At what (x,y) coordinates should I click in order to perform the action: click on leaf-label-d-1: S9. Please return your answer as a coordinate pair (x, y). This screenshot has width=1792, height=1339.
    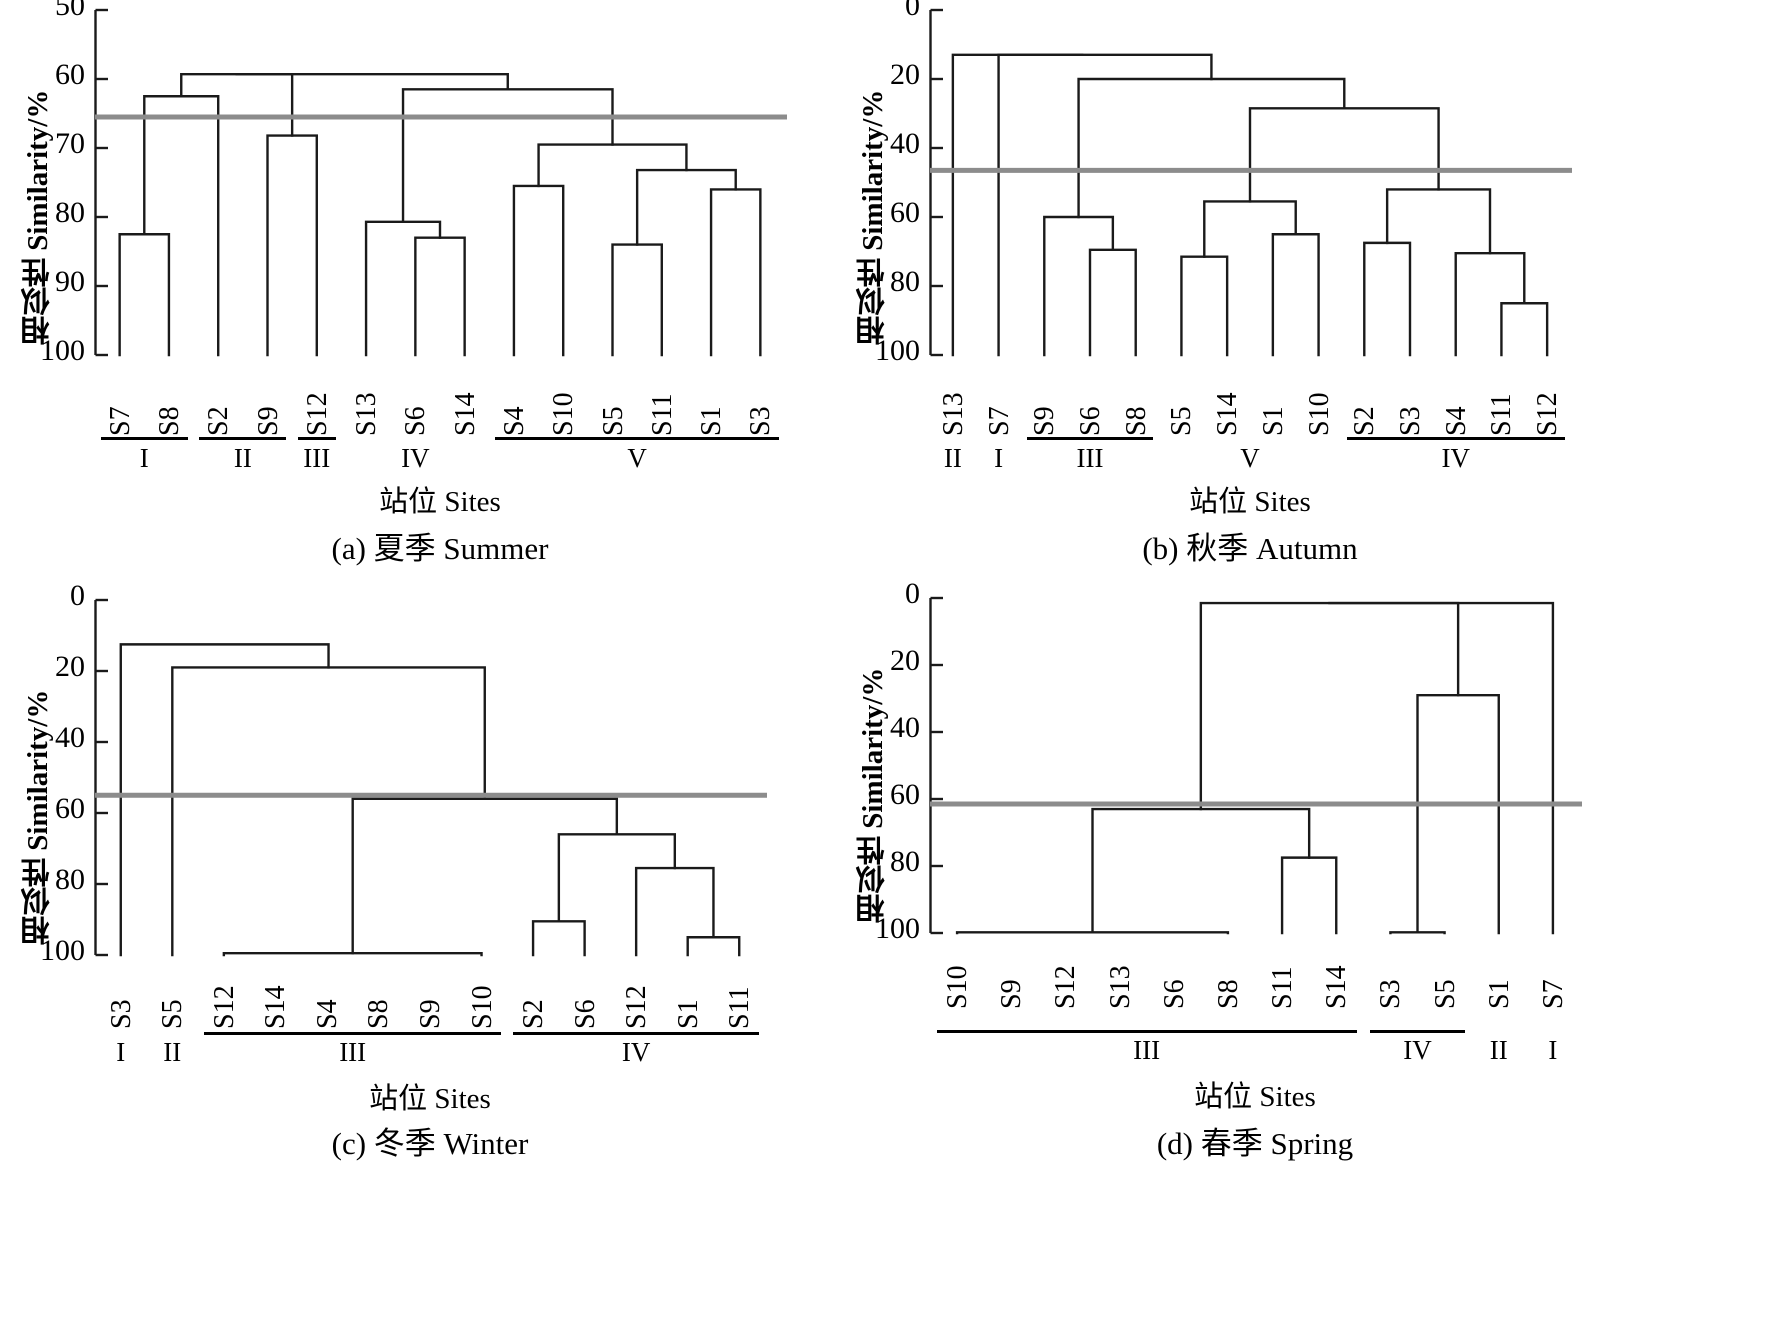
    Looking at the image, I should click on (1012, 994).